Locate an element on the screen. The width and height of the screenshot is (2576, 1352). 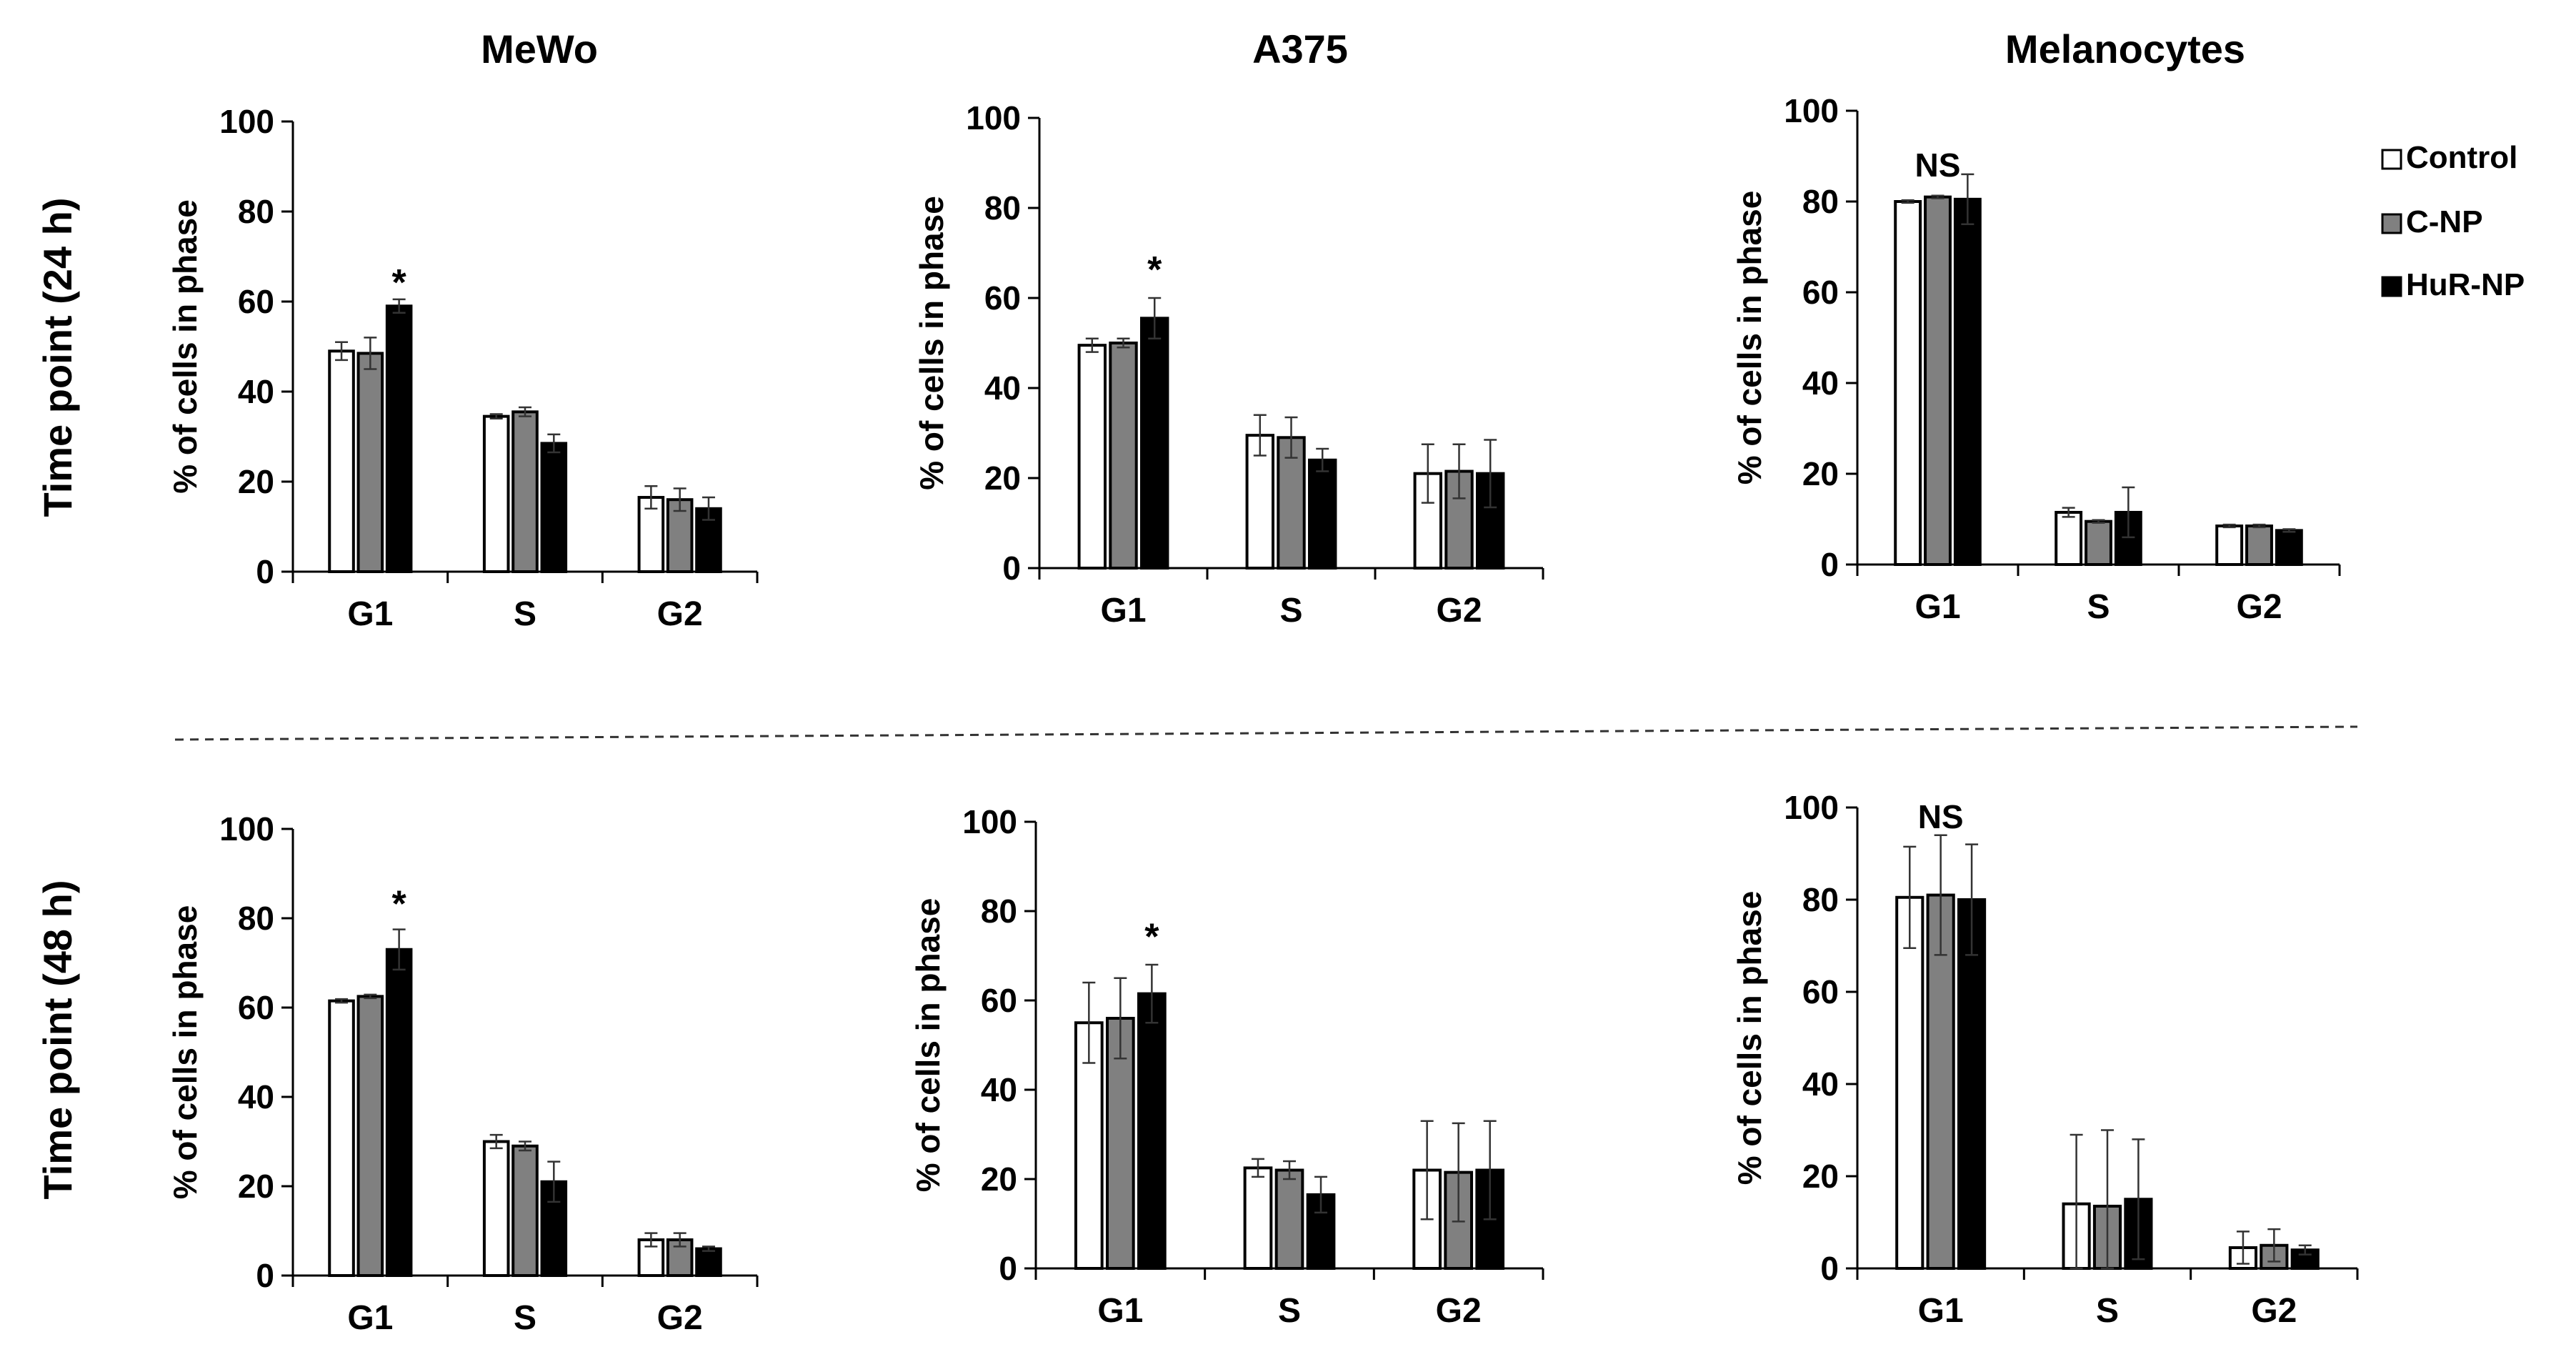
legend-label-control: Control is located at coordinates (2461, 157).